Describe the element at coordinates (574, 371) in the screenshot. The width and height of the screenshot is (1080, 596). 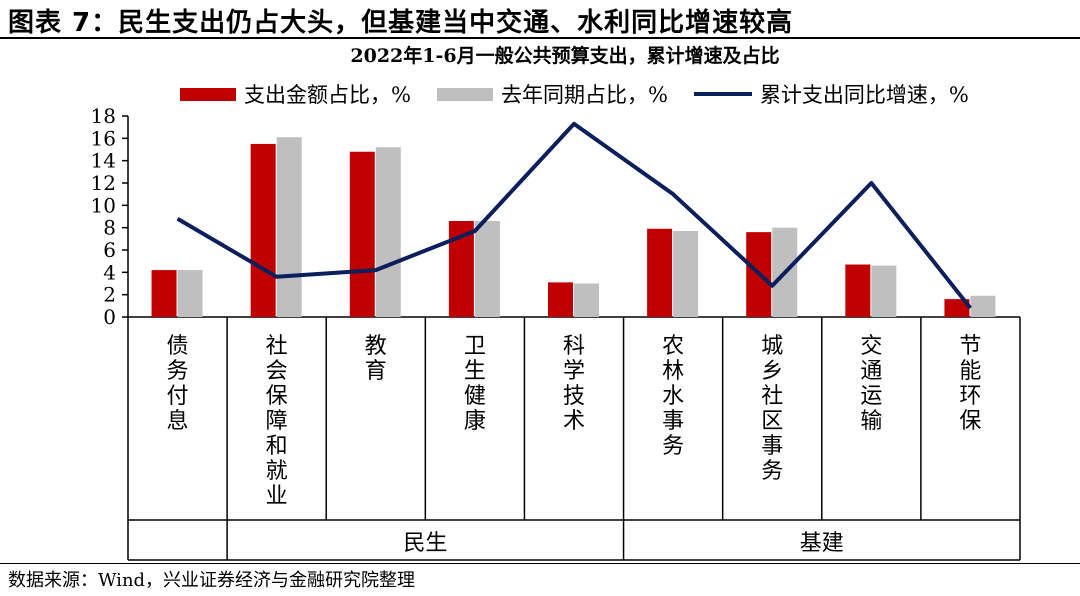
I see `category-label: 学` at that location.